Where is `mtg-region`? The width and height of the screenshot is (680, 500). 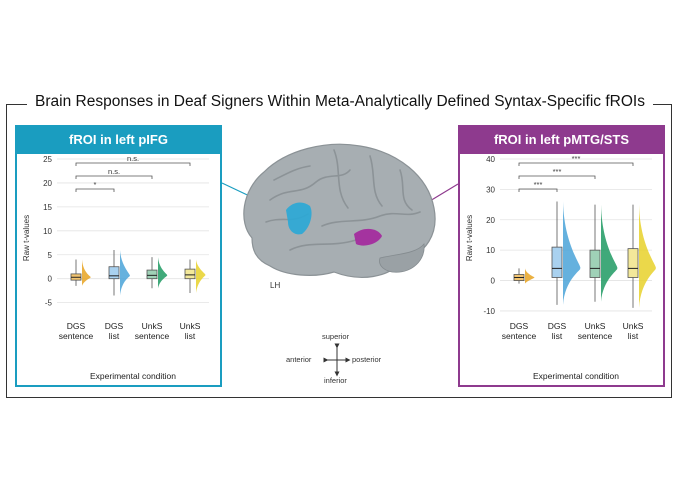 mtg-region is located at coordinates (368, 237).